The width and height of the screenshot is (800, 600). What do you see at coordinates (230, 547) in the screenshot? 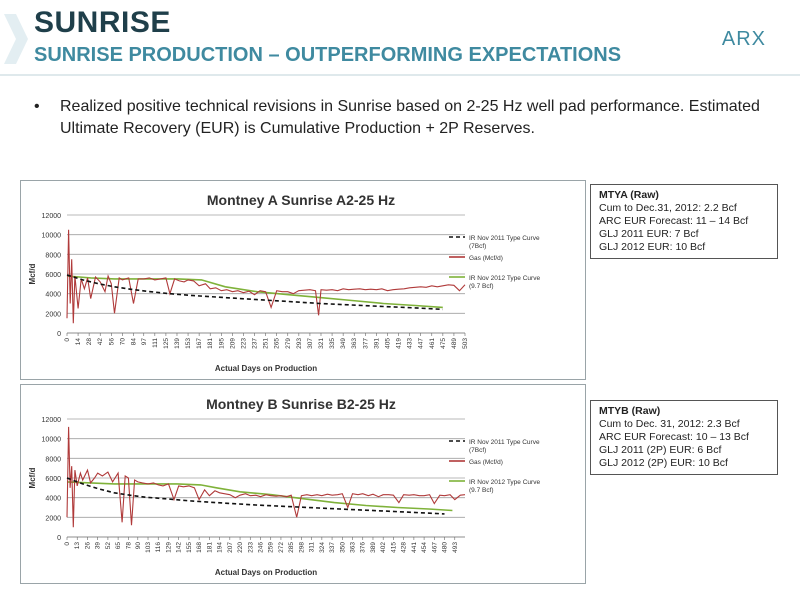
I see `x-tick-label: 207` at bounding box center [230, 547].